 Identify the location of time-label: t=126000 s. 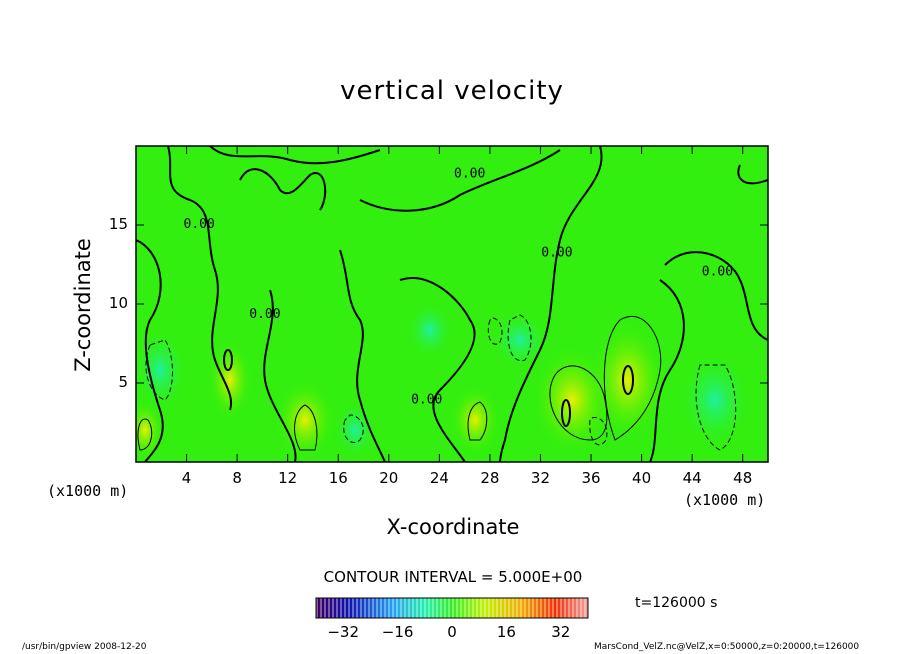
(676, 603).